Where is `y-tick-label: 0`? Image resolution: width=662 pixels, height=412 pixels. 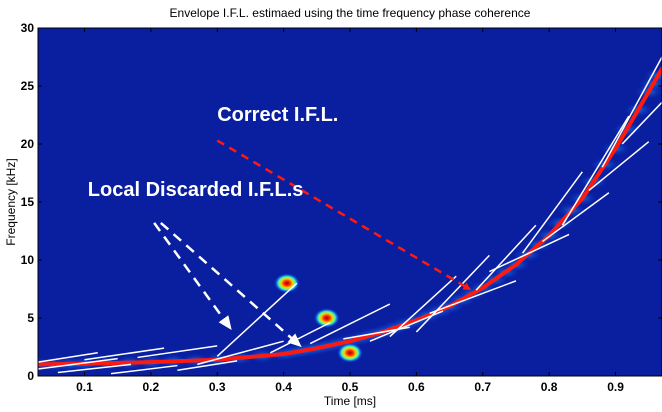 y-tick-label: 0 is located at coordinates (30, 376).